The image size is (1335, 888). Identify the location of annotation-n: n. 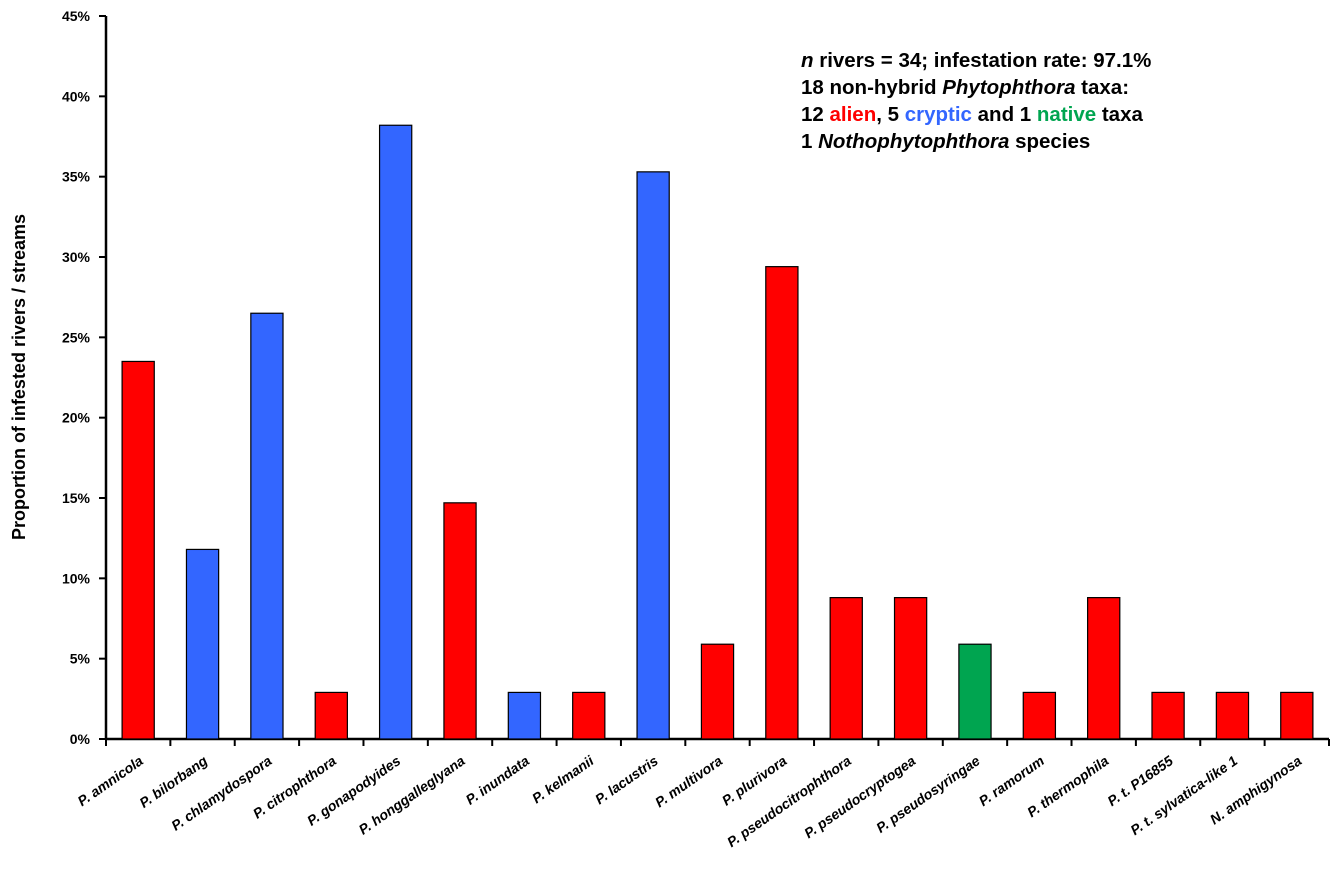
(807, 60).